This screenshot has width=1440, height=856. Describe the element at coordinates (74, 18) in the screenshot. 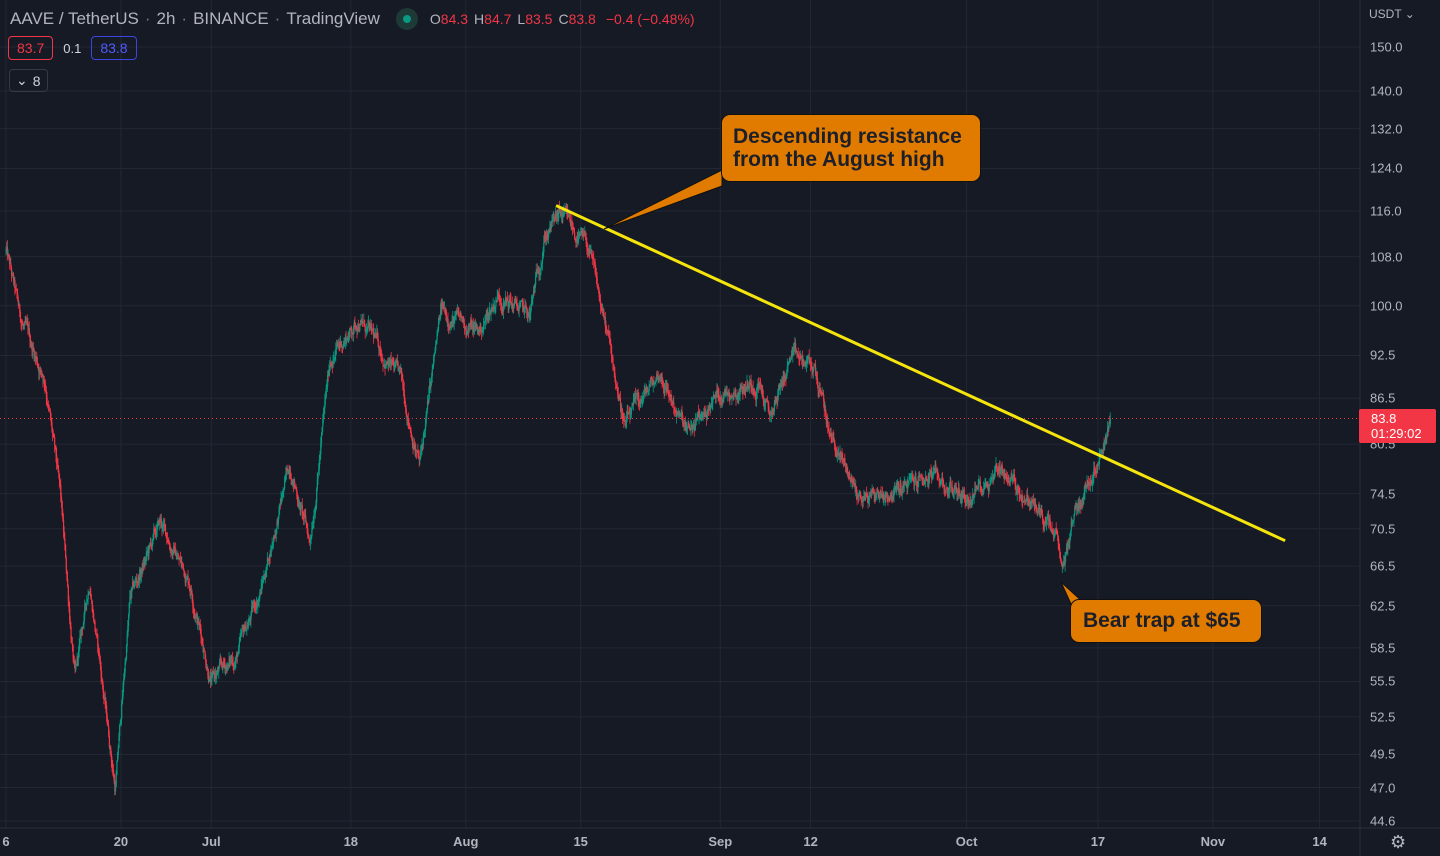

I see `symbol-name: AAVE / TetherUS` at that location.